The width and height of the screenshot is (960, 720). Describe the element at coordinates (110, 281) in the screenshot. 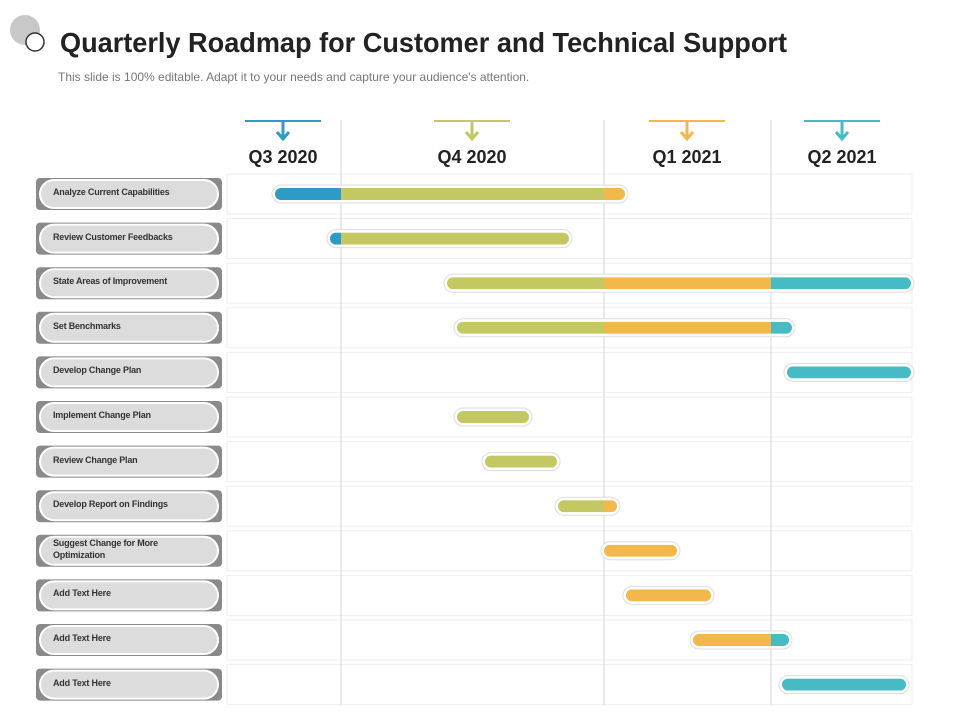

I see `task-label: State Areas of Improvement` at that location.